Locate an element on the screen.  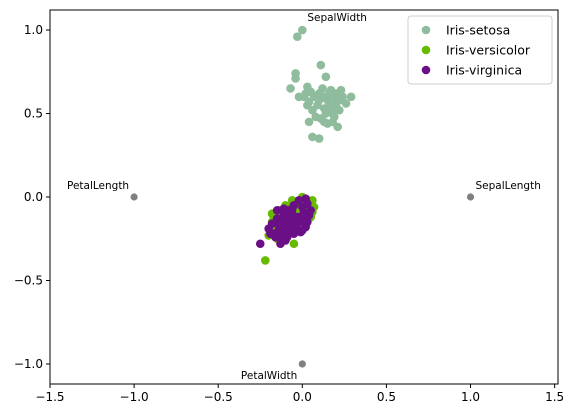
x-tick-label: 0.0 is located at coordinates (302, 397).